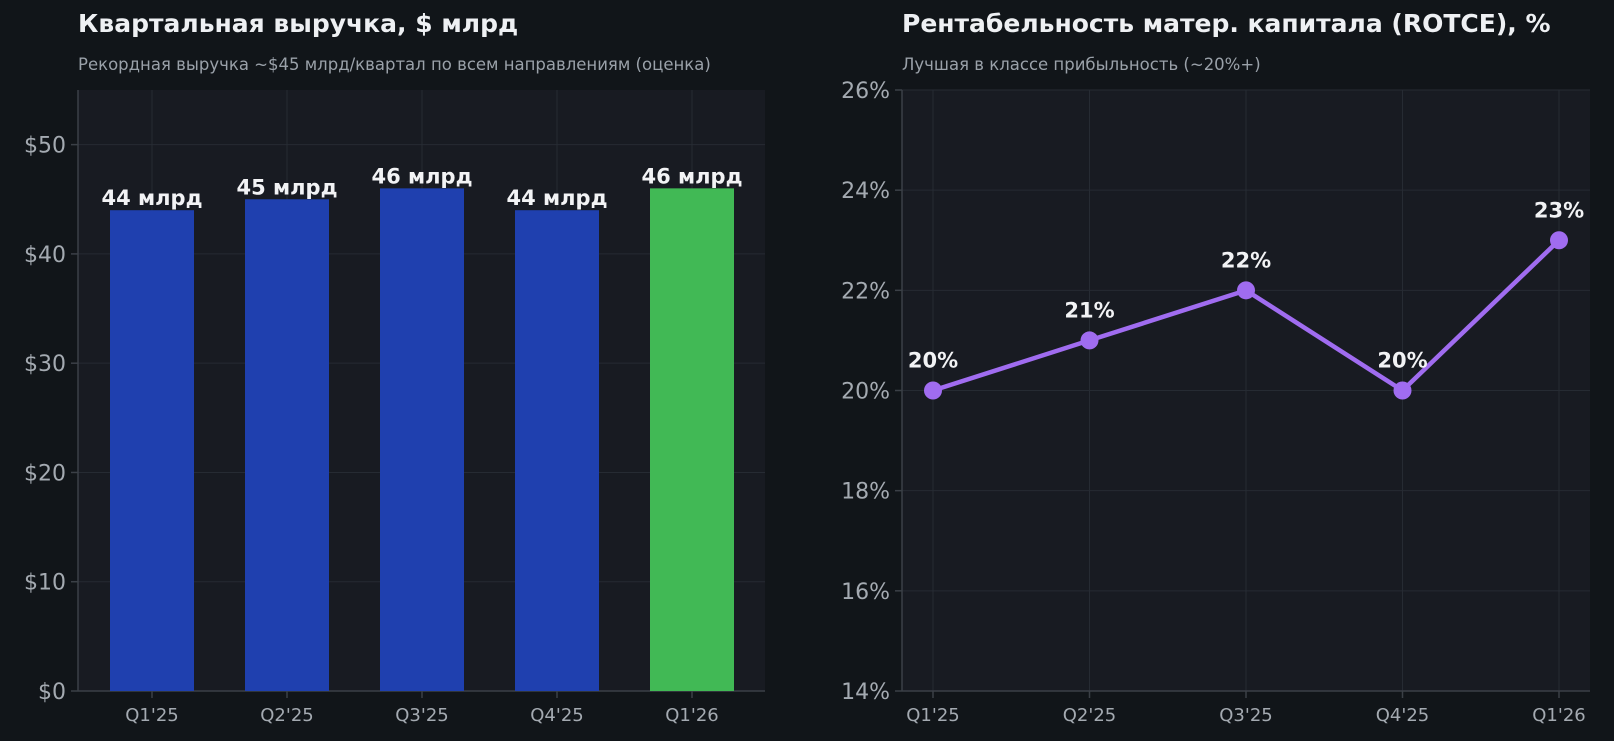 The height and width of the screenshot is (741, 1614). I want to click on revenue-xtick-label: Q3'25, so click(421, 715).